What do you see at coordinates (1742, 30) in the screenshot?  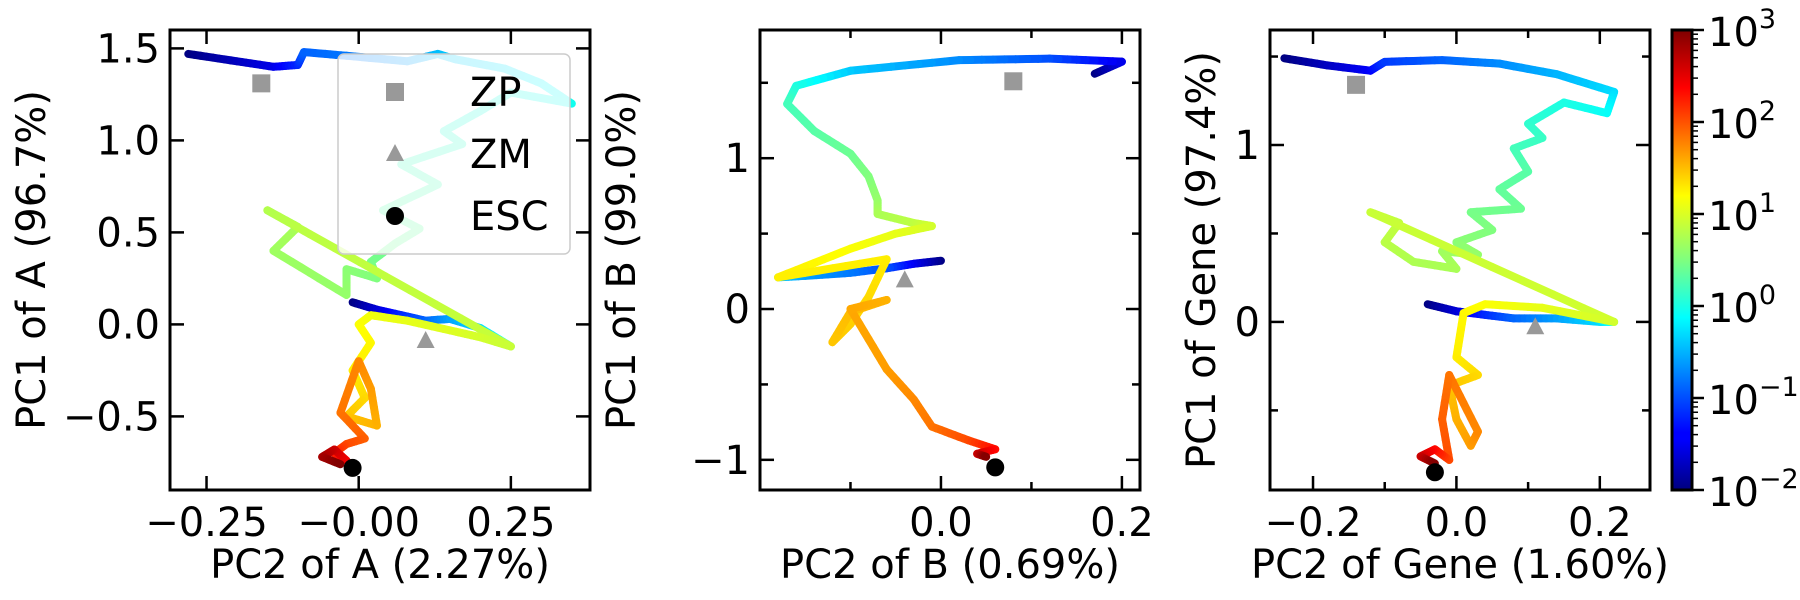 I see `colorbar-tick-label: 10³` at bounding box center [1742, 30].